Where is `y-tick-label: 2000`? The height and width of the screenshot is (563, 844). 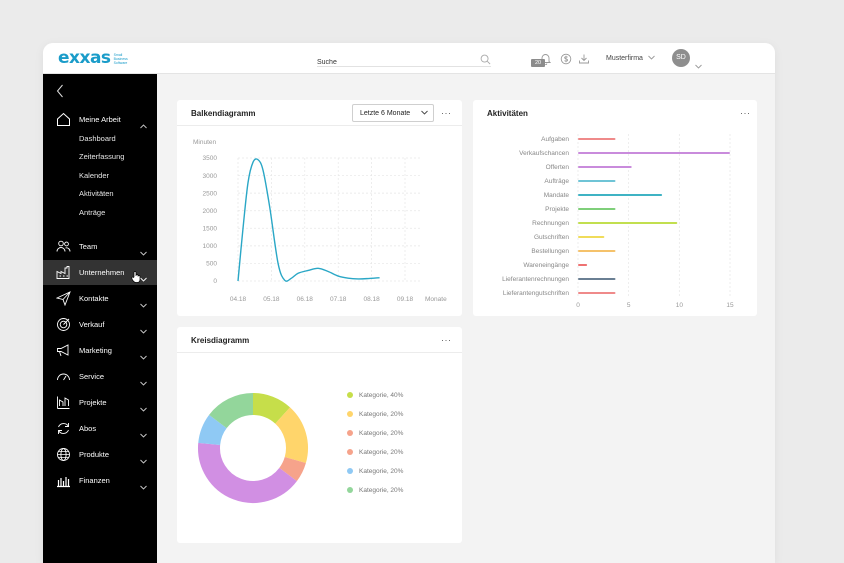 y-tick-label: 2000 is located at coordinates (210, 211).